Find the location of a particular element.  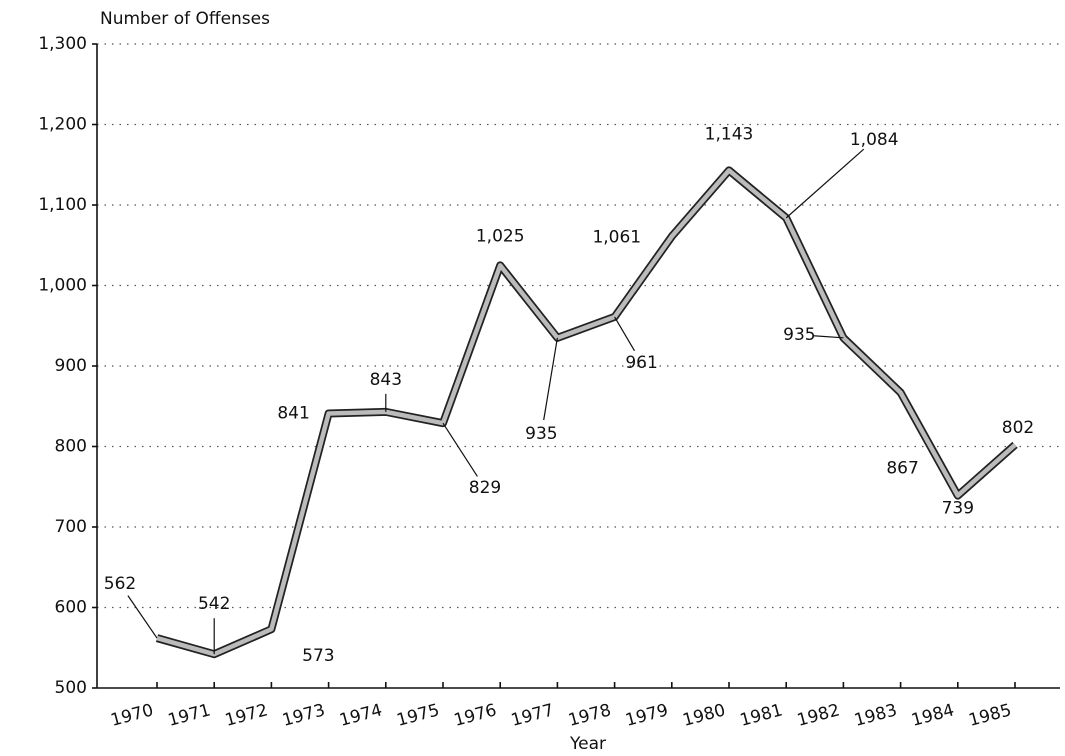

x-tick-label: 1982 is located at coordinates (818, 715).